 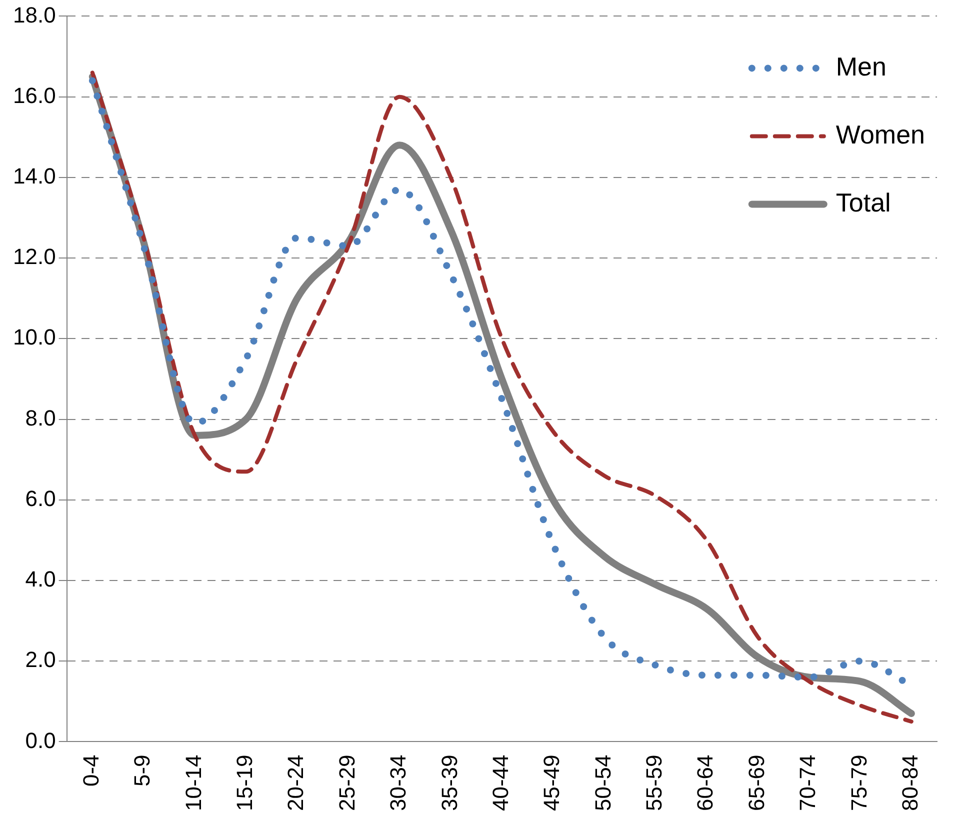 I want to click on y-tick-label: 18.0, so click(x=34, y=15).